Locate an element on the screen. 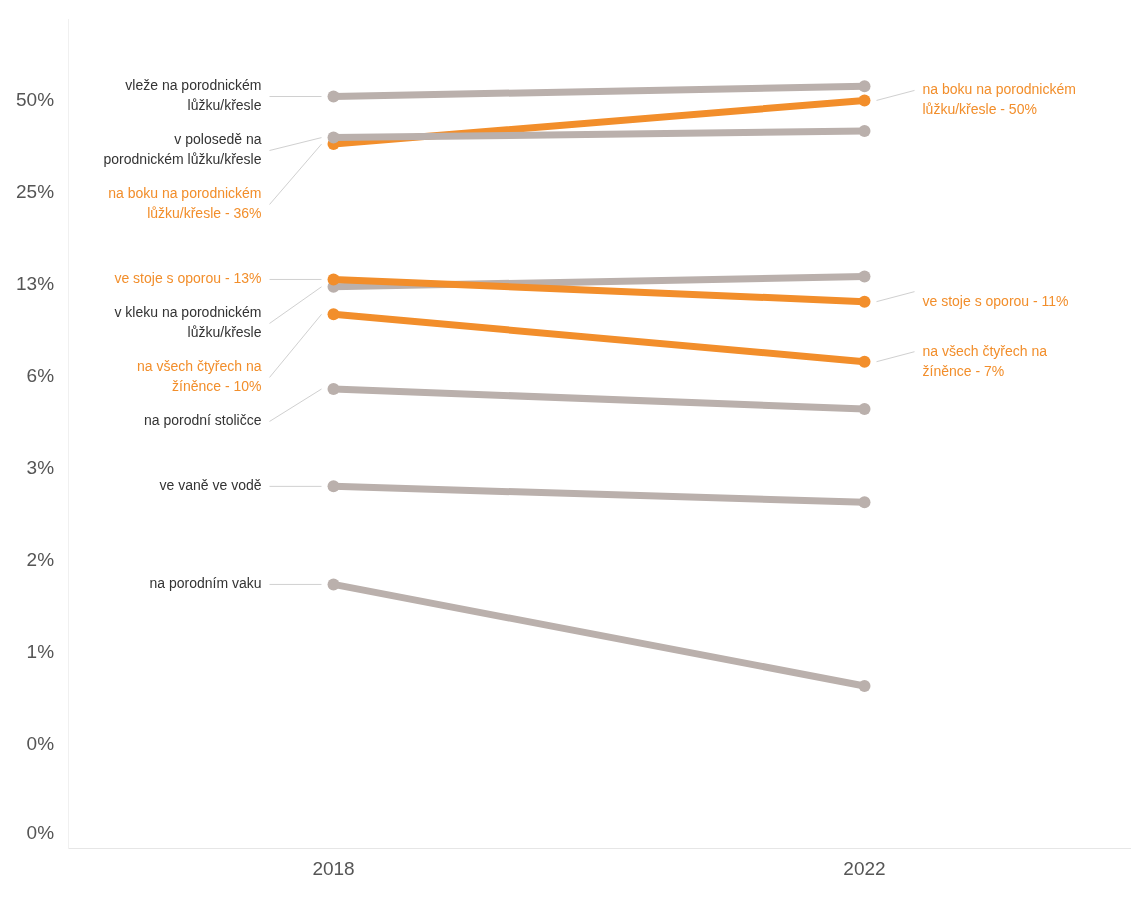 The image size is (1140, 901). text: na porodní stoličce is located at coordinates (202, 420).